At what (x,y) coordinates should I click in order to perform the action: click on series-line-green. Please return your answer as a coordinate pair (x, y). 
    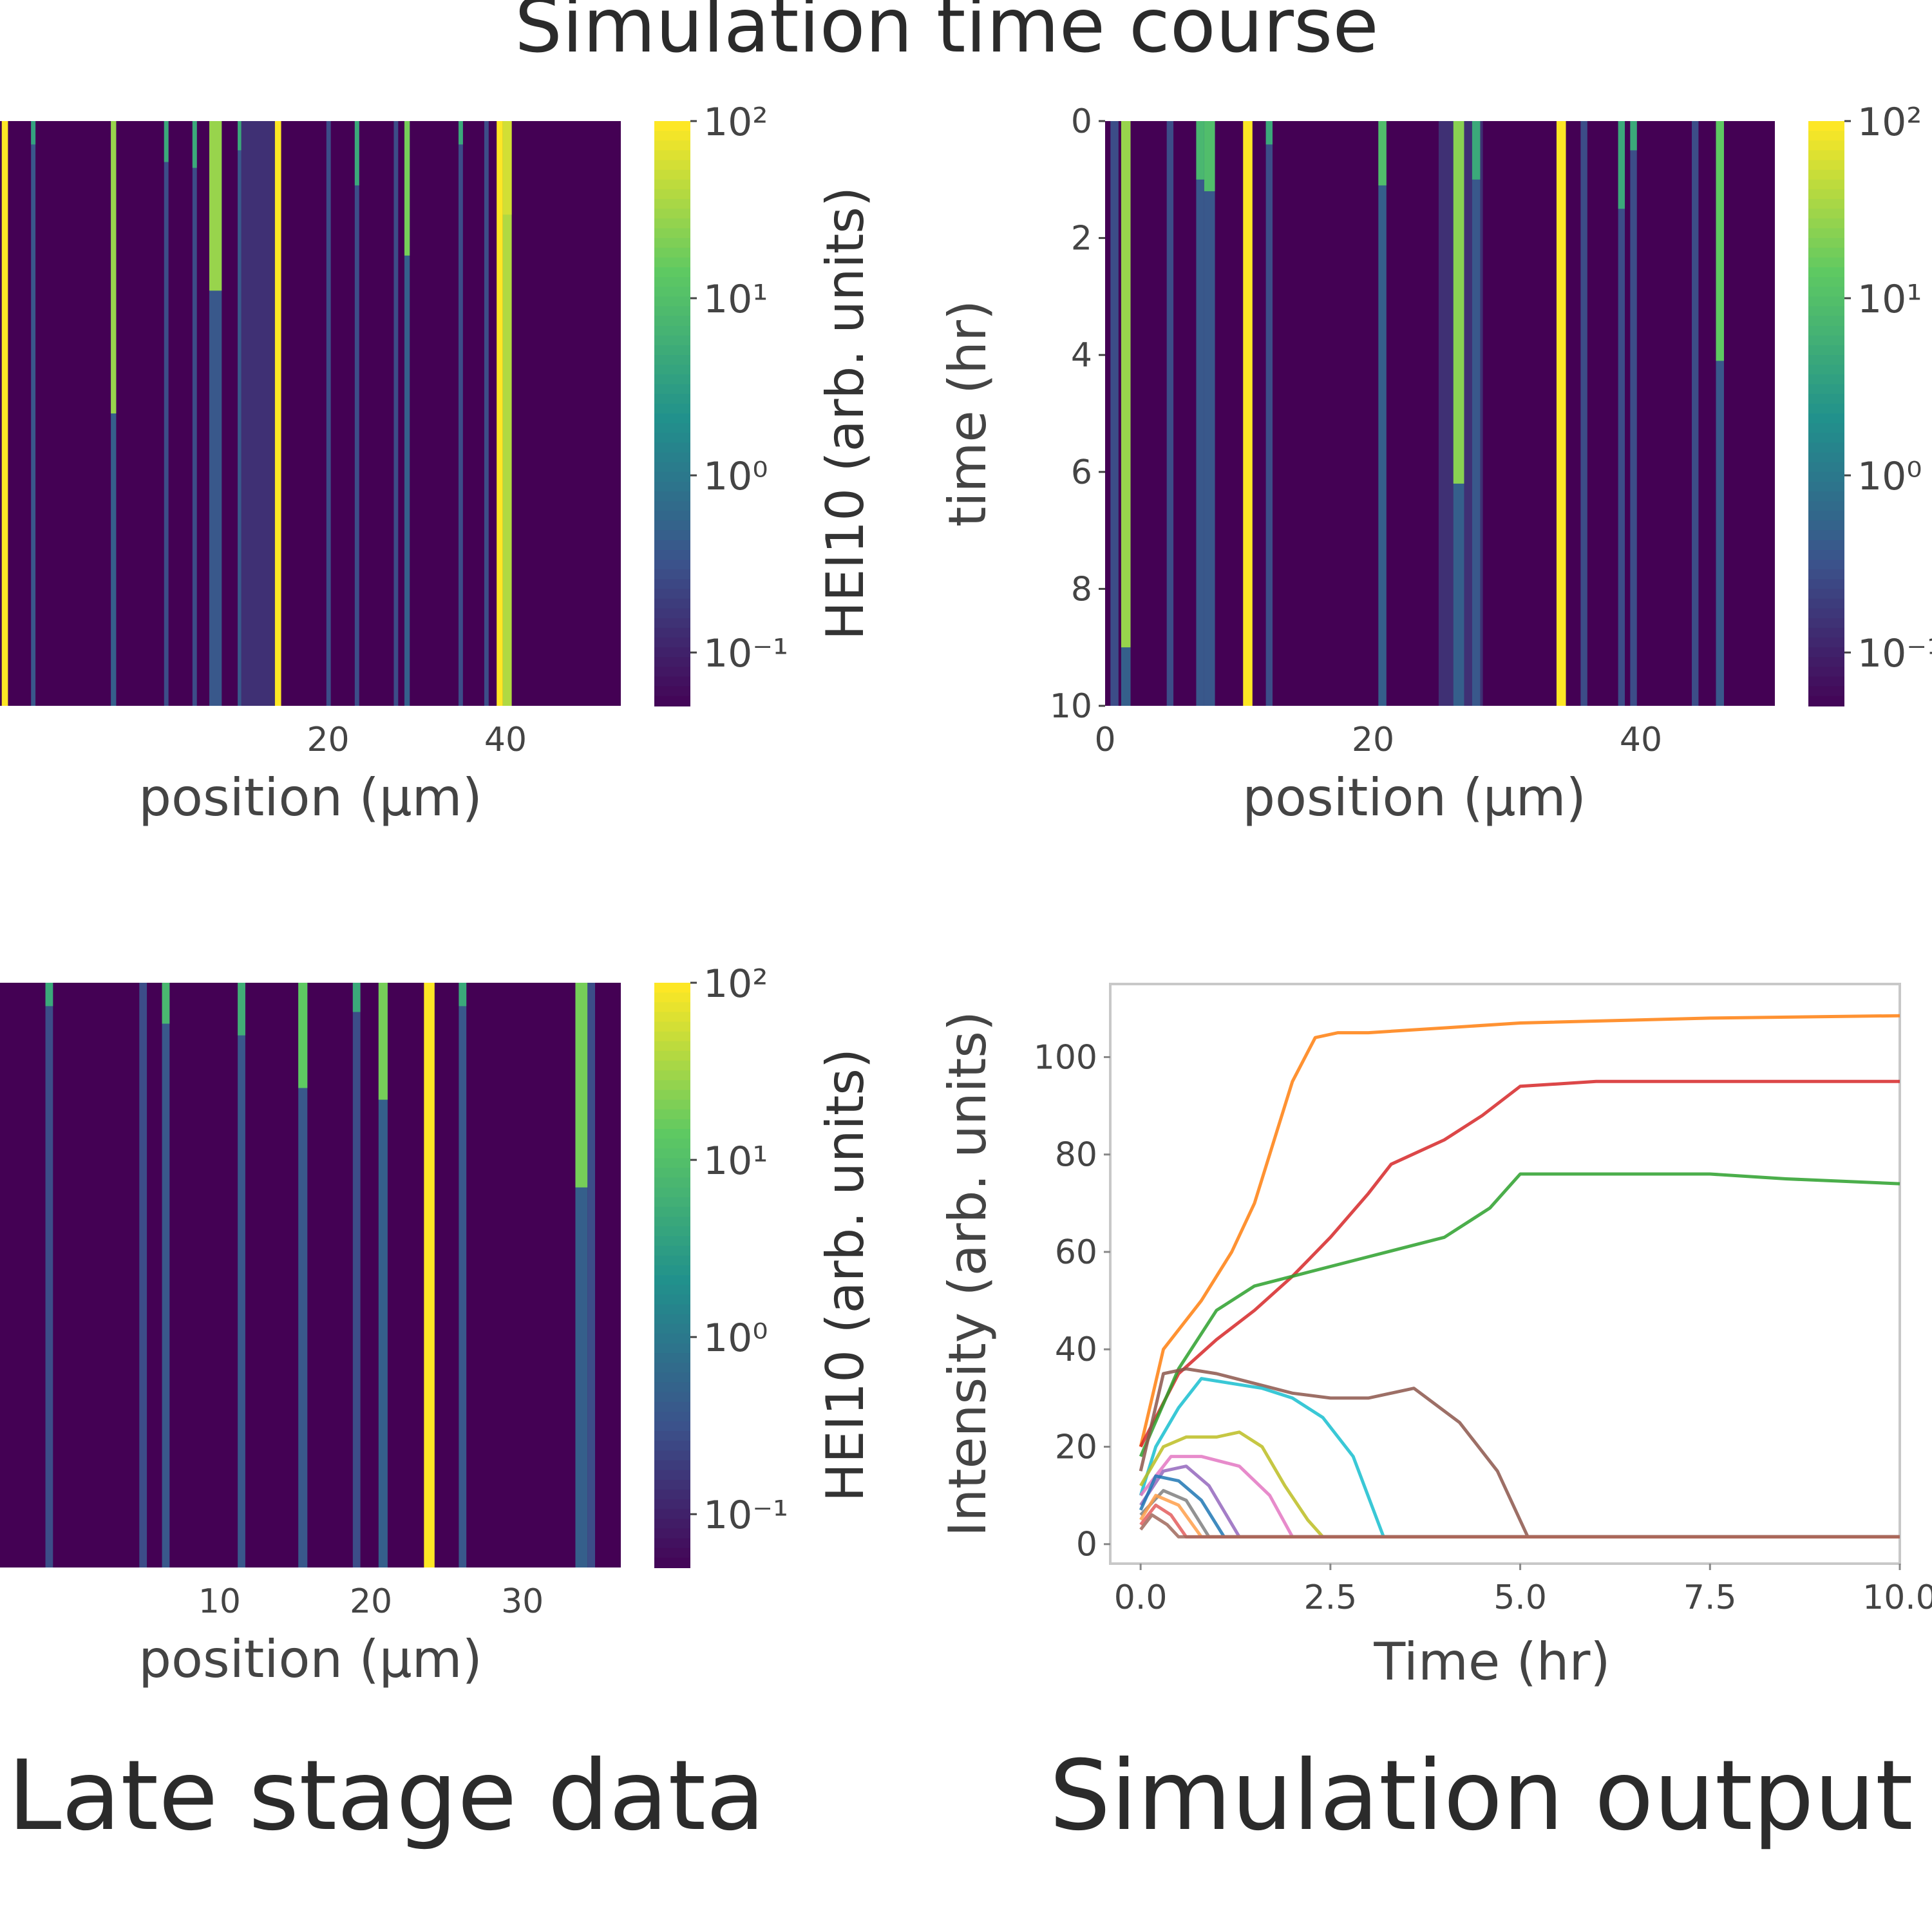
    Looking at the image, I should click on (1519, 1315).